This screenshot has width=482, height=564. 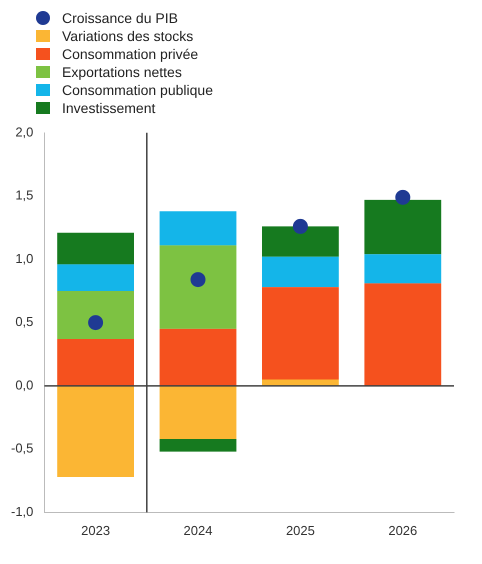 I want to click on legend-label: Consommation publique, so click(x=137, y=90).